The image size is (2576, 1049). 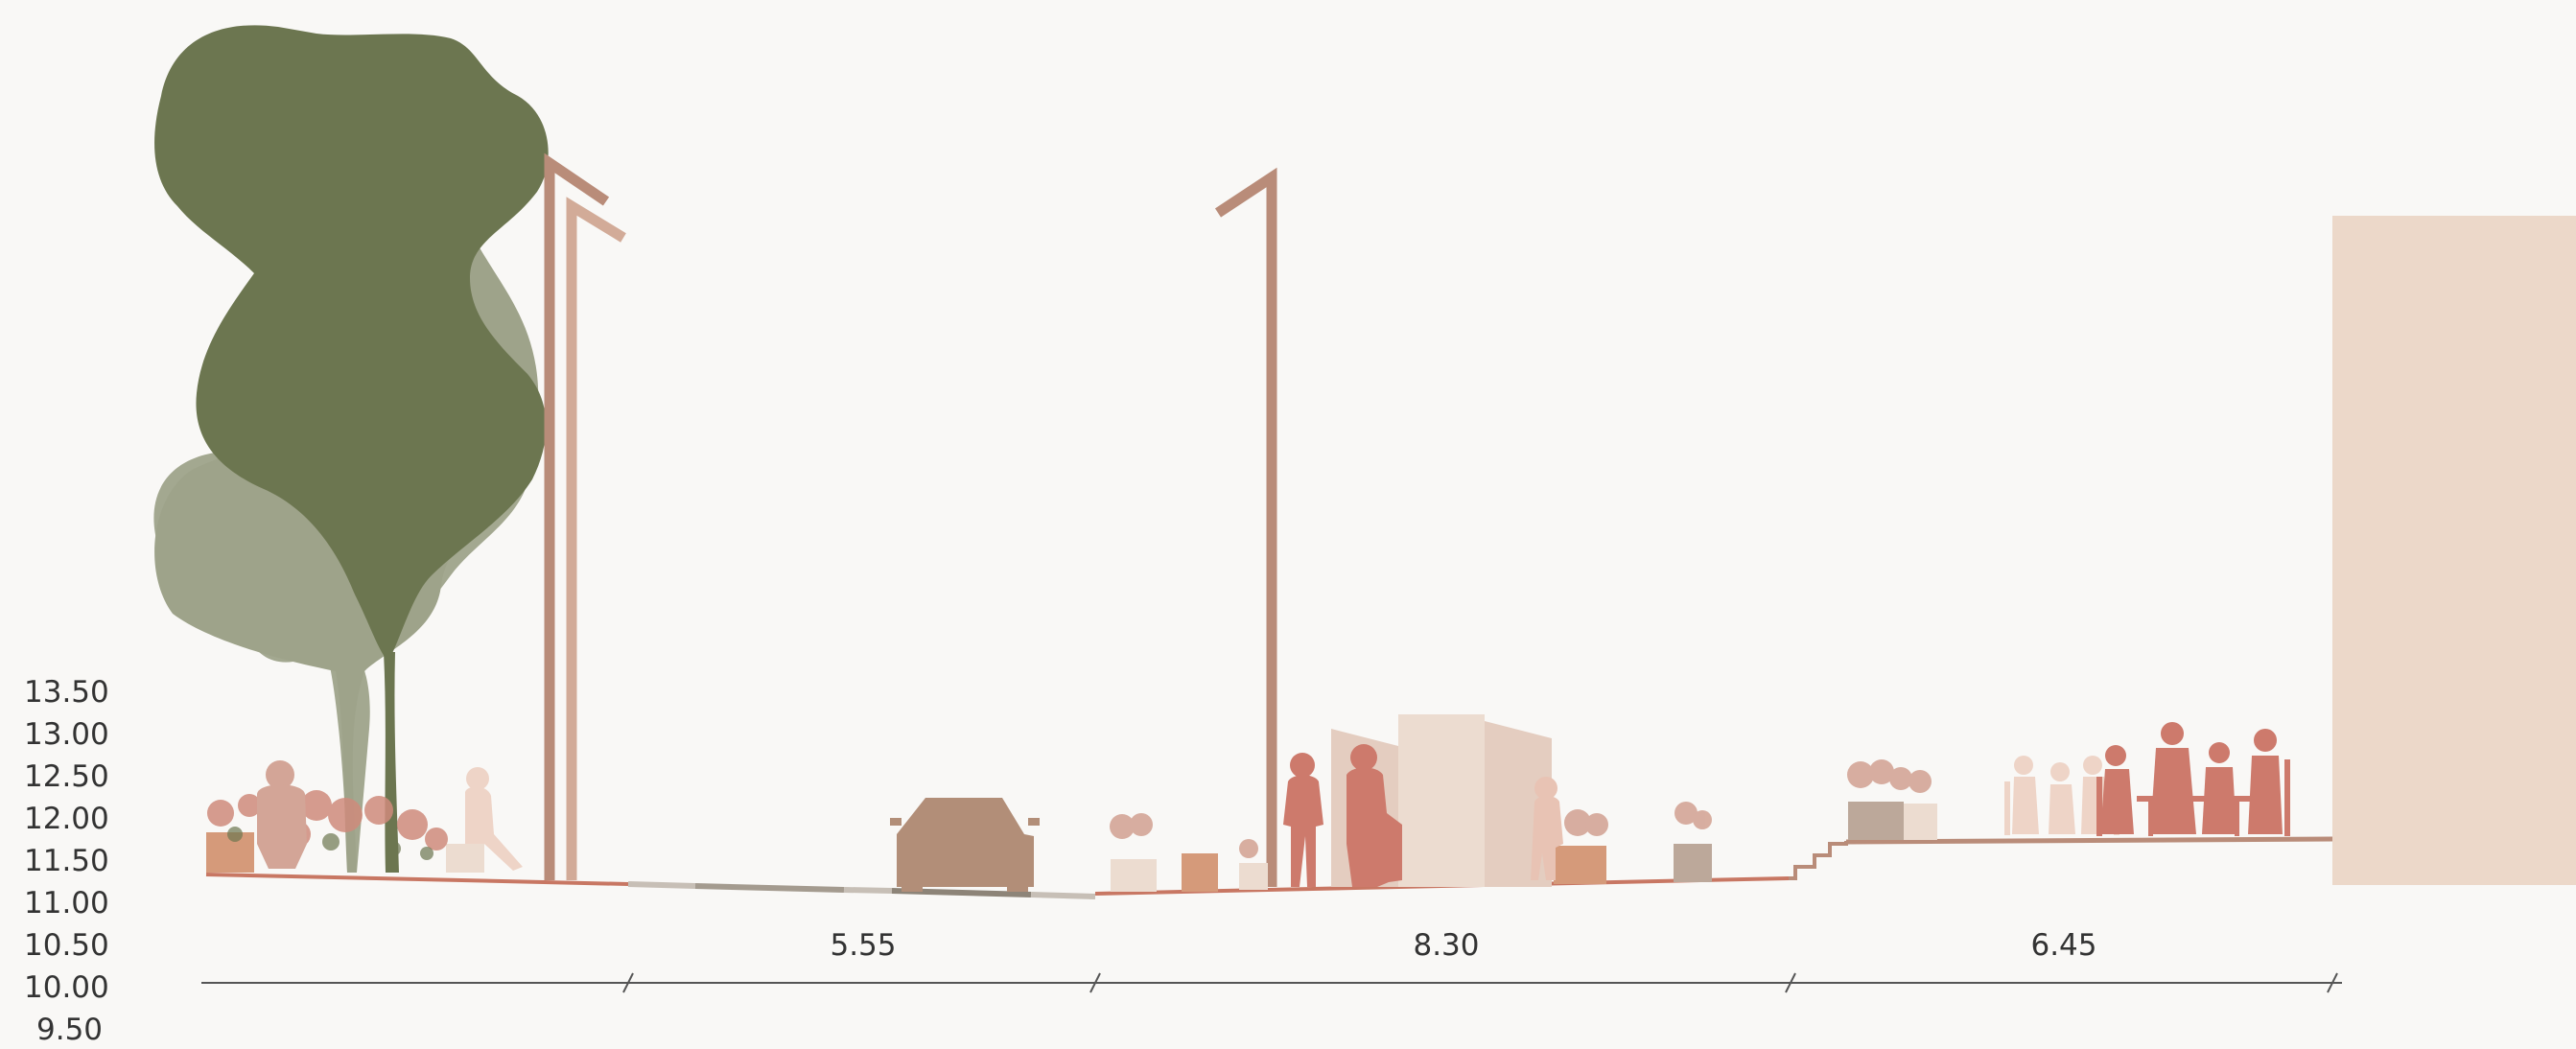 I want to click on elevation-label: 9.50, so click(x=69, y=1030).